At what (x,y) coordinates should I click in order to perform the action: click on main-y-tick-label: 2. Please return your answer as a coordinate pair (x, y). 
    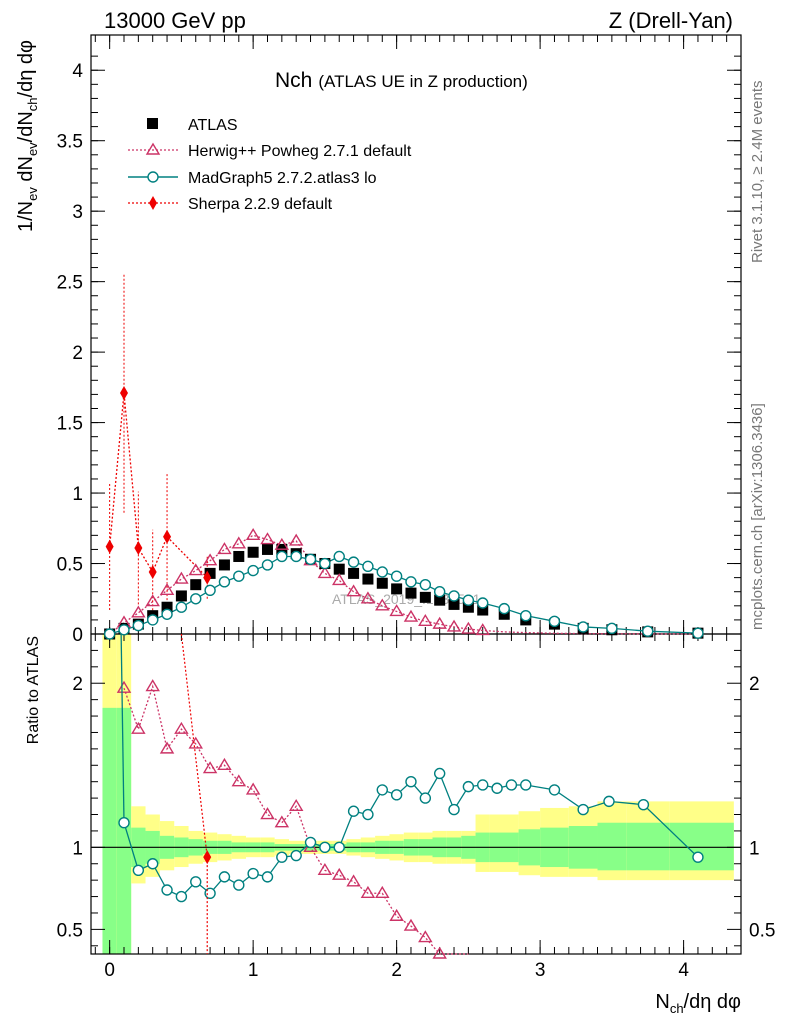
    Looking at the image, I should click on (77, 353).